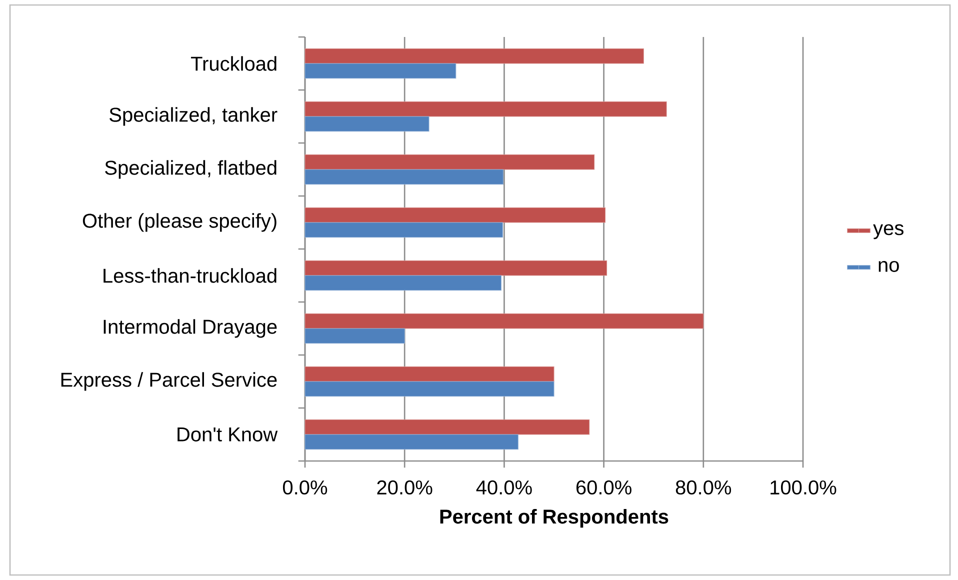 Image resolution: width=958 pixels, height=580 pixels. I want to click on x-tick-label: 20.0%, so click(404, 487).